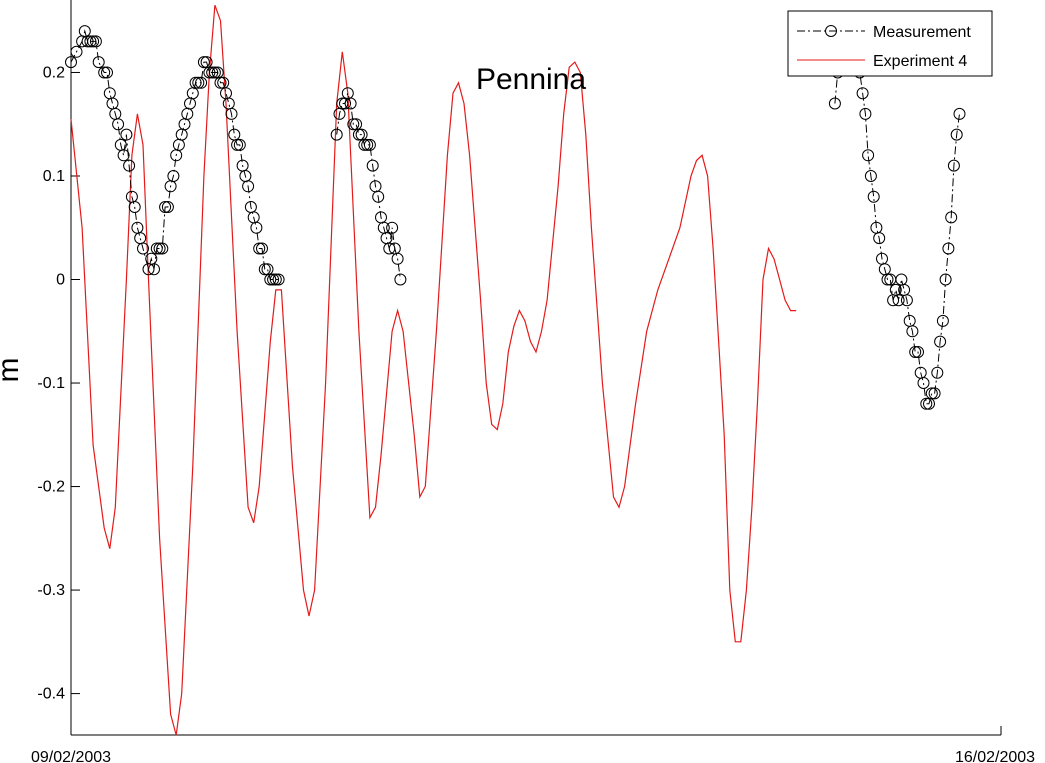  What do you see at coordinates (920, 61) in the screenshot?
I see `legend-experiment-label: Experiment 4` at bounding box center [920, 61].